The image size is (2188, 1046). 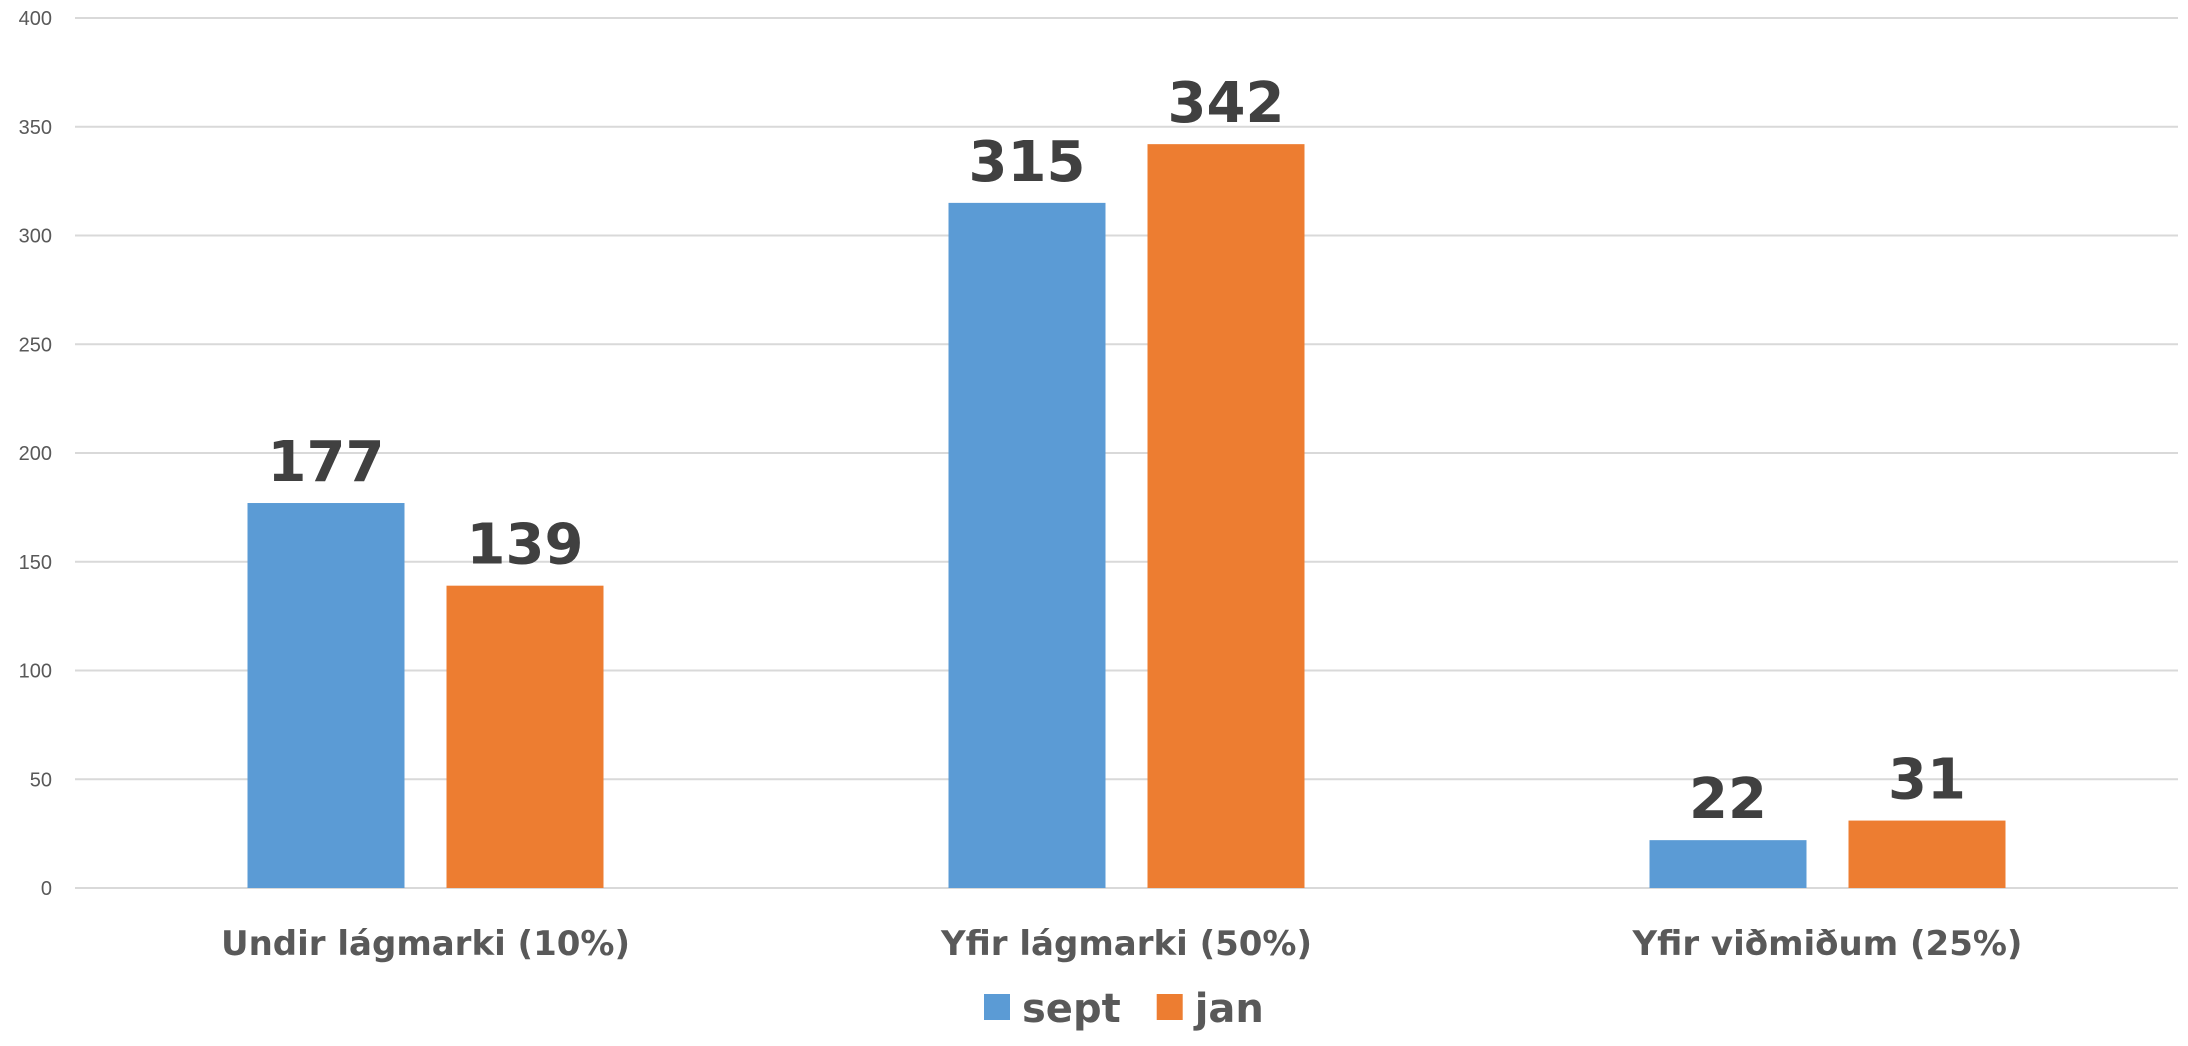 What do you see at coordinates (1071, 1009) in the screenshot?
I see `legend-label-sept: sept` at bounding box center [1071, 1009].